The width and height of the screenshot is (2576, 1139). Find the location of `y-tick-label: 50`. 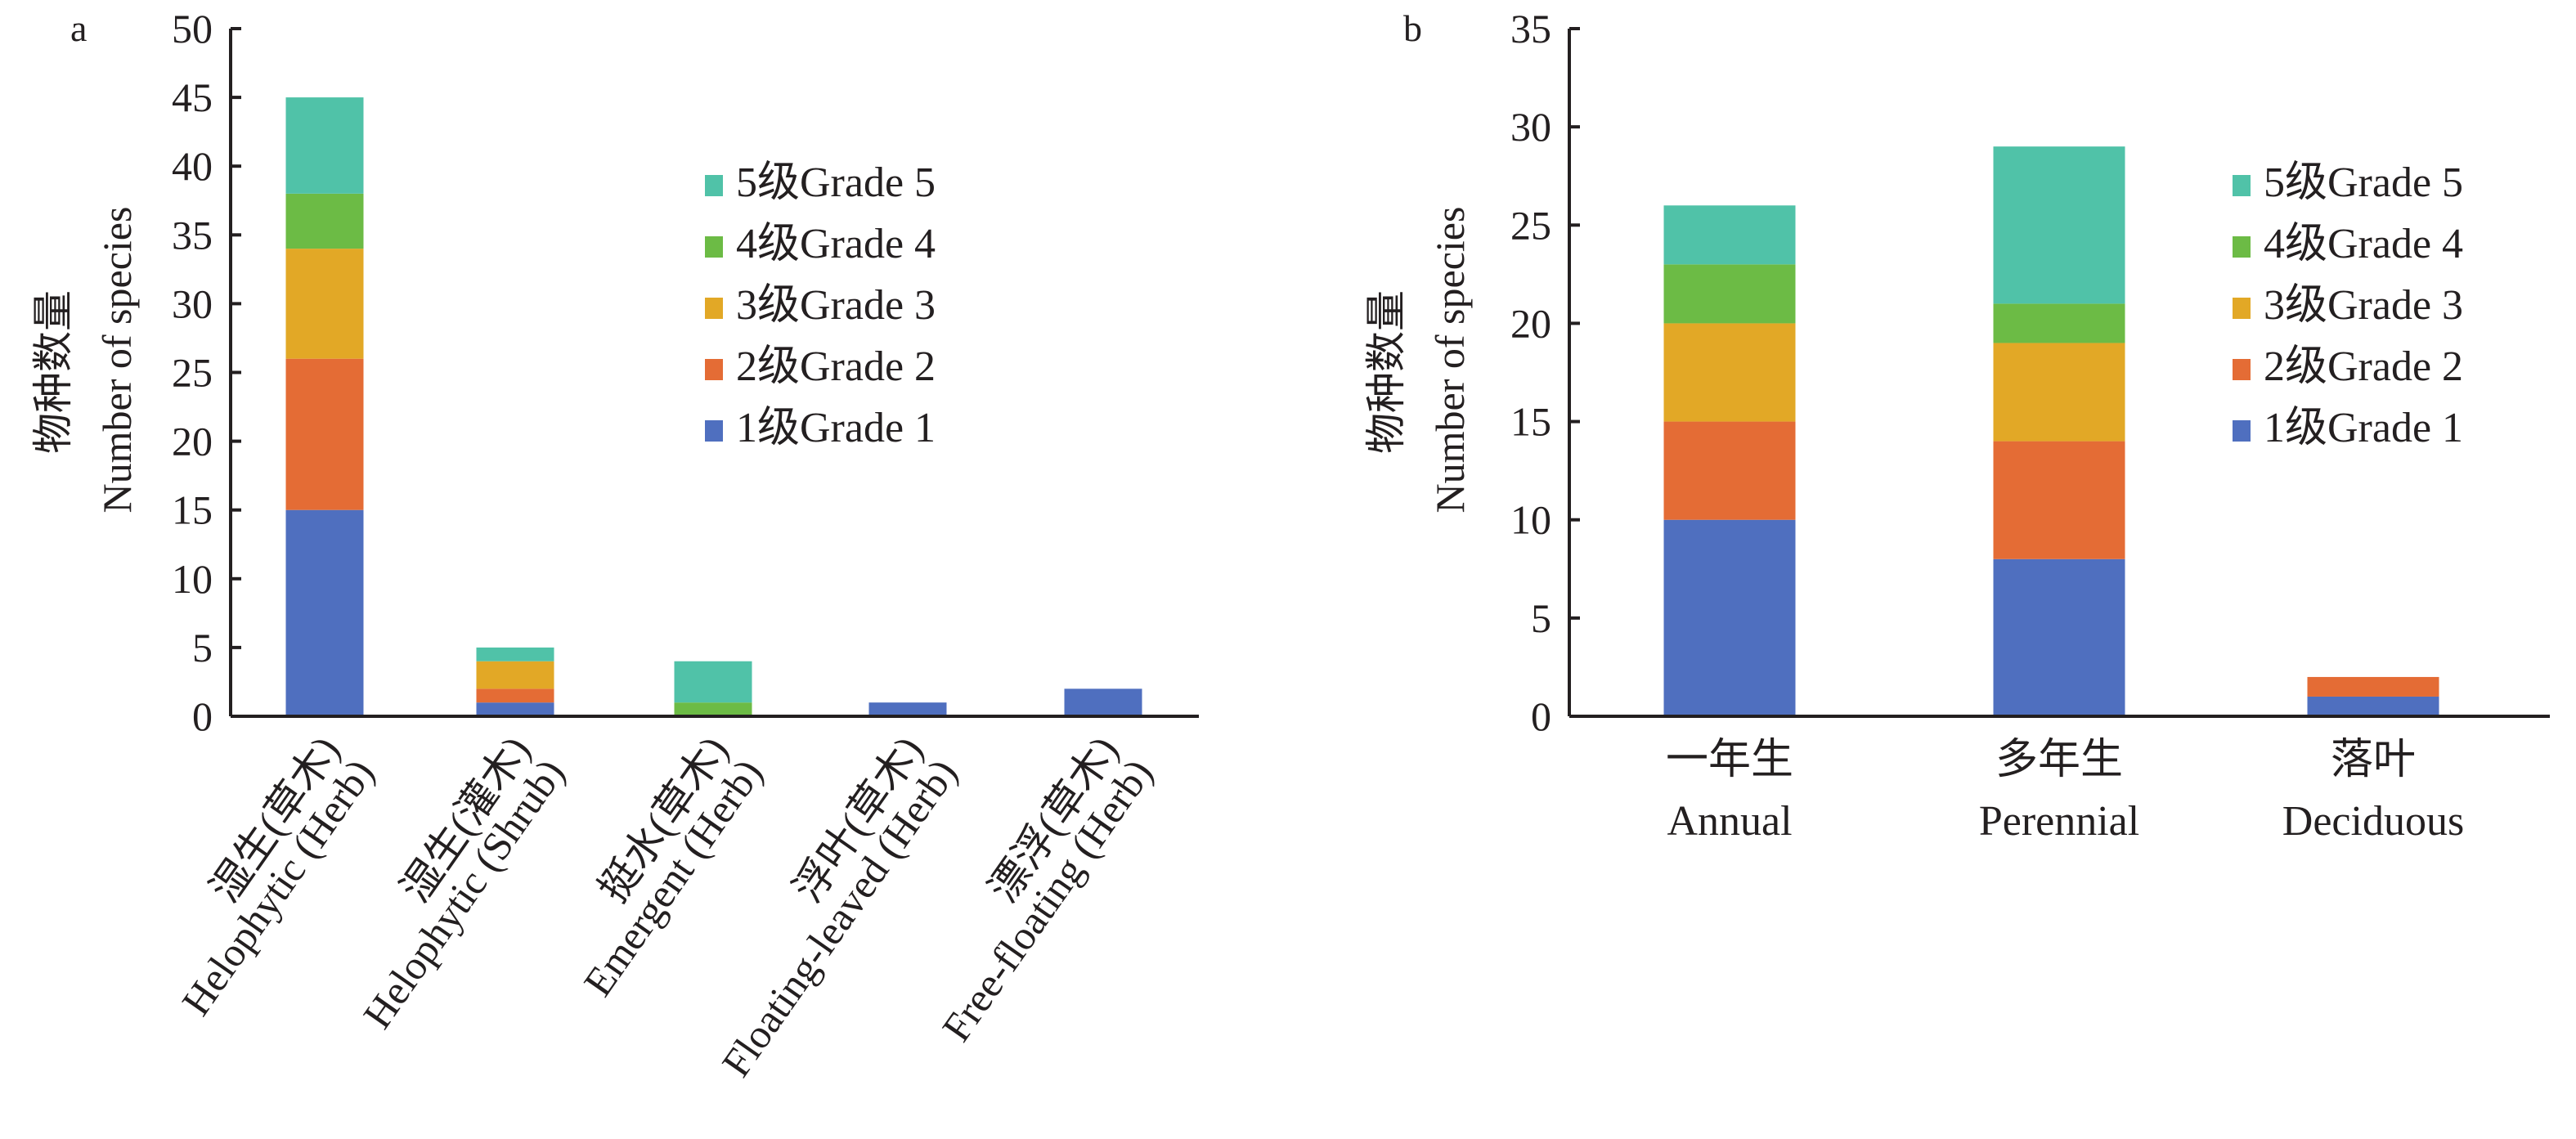

y-tick-label: 50 is located at coordinates (192, 29).